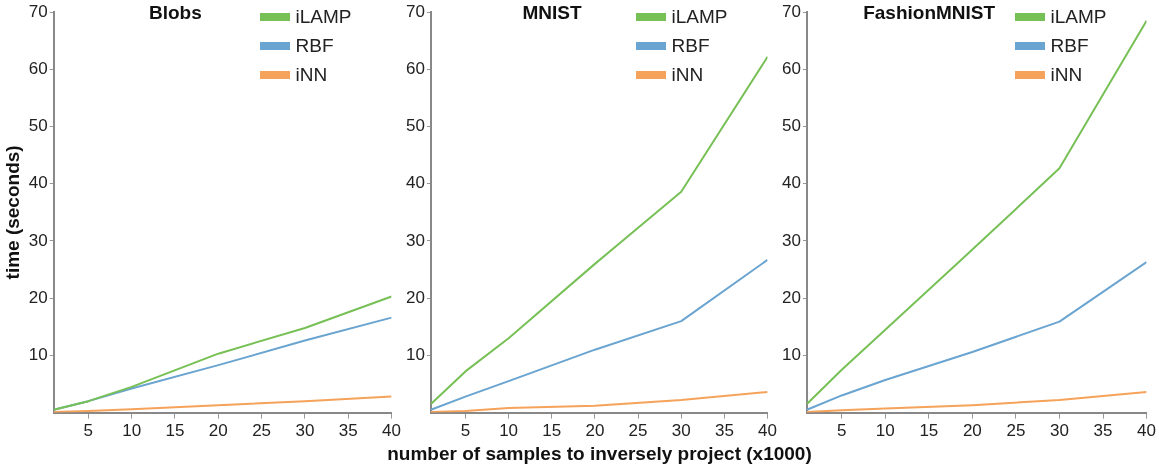 This screenshot has height=470, width=1159. What do you see at coordinates (552, 13) in the screenshot?
I see `chart-title: MNIST` at bounding box center [552, 13].